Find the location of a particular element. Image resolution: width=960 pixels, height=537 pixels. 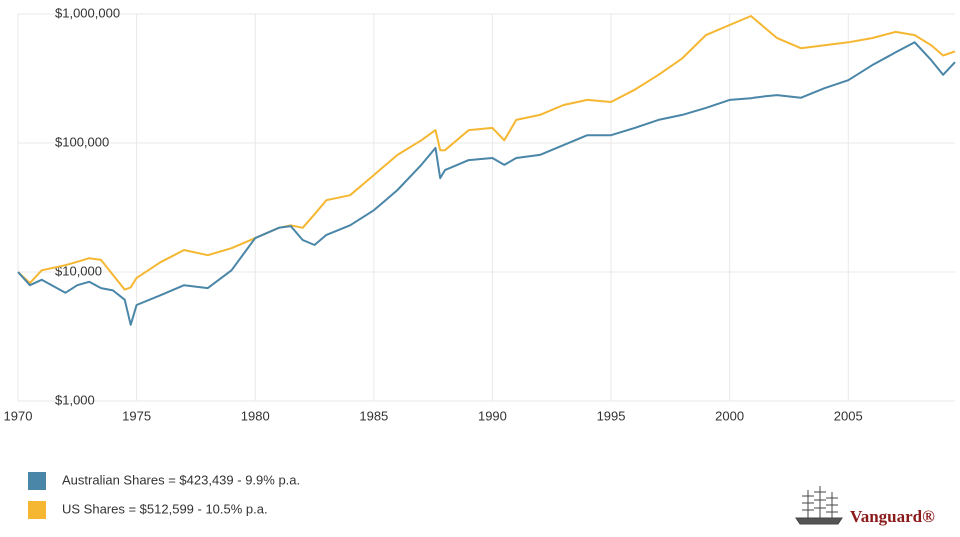

x-tick-label: 1995 is located at coordinates (611, 415).